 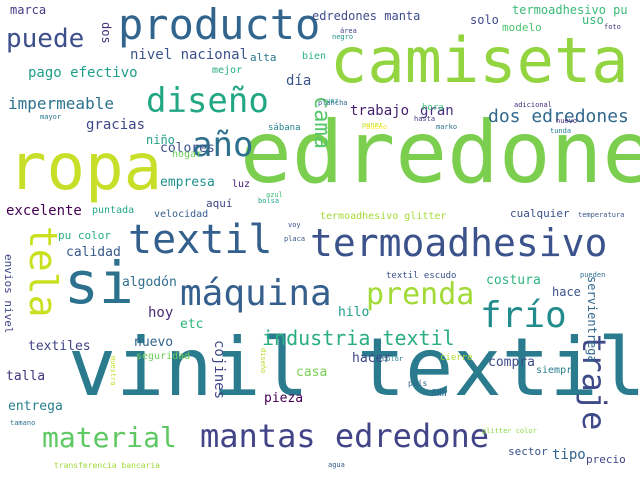 I want to click on word-textil: textil, so click(x=200, y=240).